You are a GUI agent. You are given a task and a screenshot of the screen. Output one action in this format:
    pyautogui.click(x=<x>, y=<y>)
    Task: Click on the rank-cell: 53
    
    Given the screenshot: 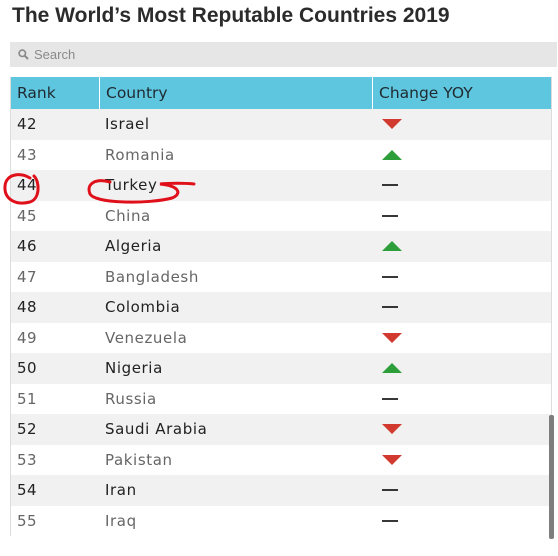 What is the action you would take?
    pyautogui.click(x=27, y=459)
    